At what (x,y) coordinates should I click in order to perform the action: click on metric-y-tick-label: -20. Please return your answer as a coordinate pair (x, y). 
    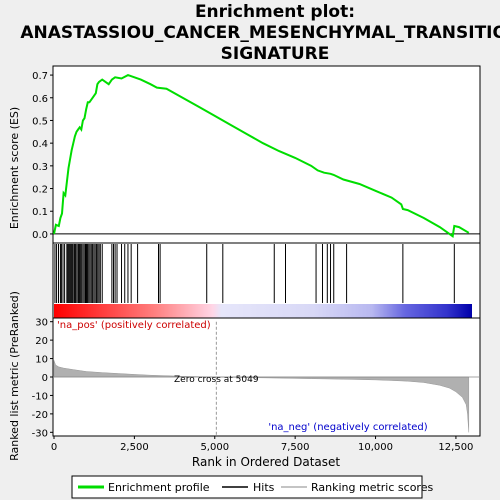
    Looking at the image, I should click on (40, 415).